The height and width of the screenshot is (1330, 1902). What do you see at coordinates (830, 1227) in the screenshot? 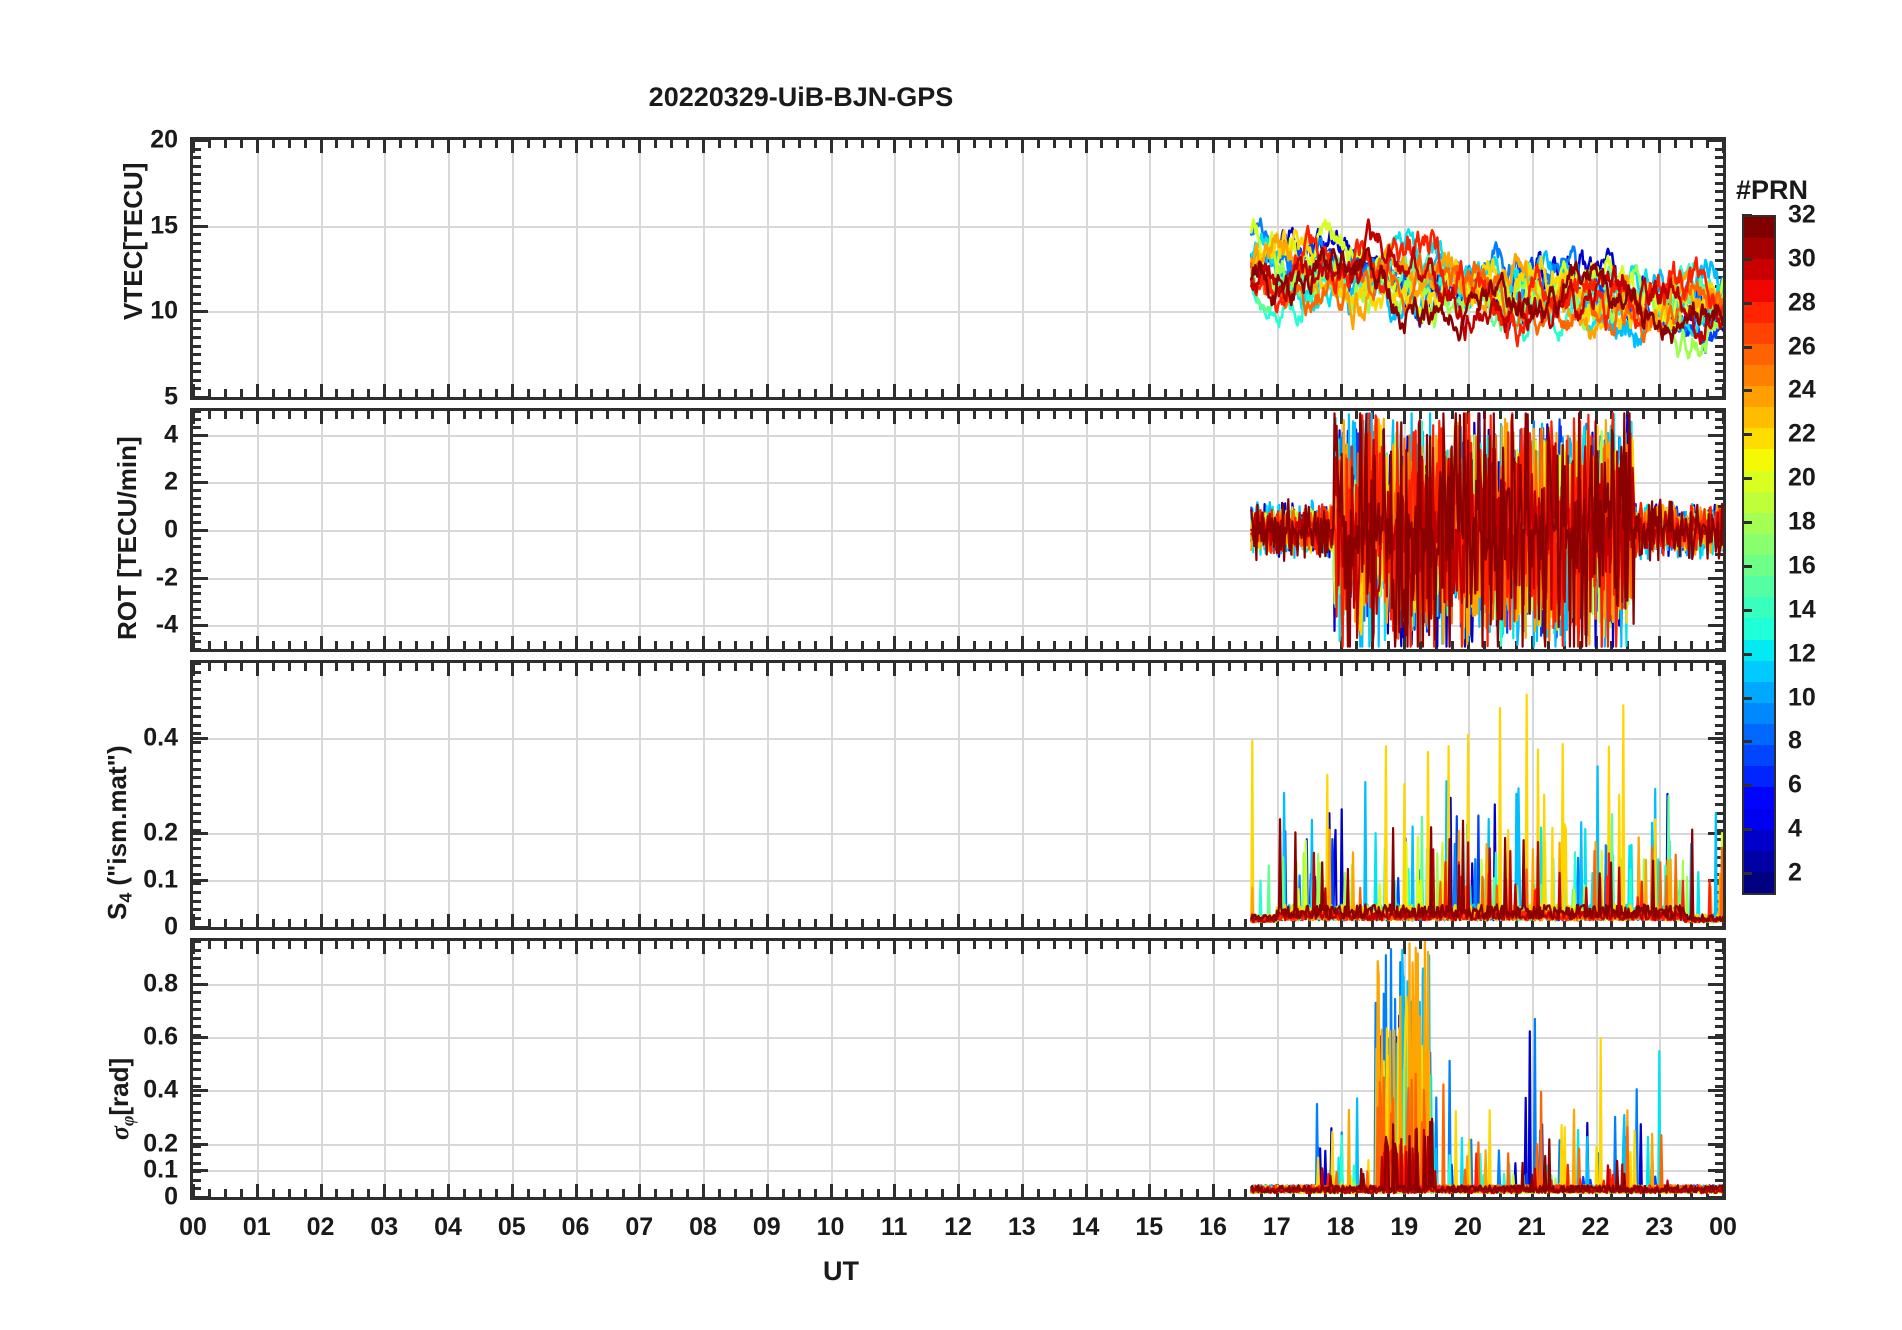
I see `x-tick-label: 10` at bounding box center [830, 1227].